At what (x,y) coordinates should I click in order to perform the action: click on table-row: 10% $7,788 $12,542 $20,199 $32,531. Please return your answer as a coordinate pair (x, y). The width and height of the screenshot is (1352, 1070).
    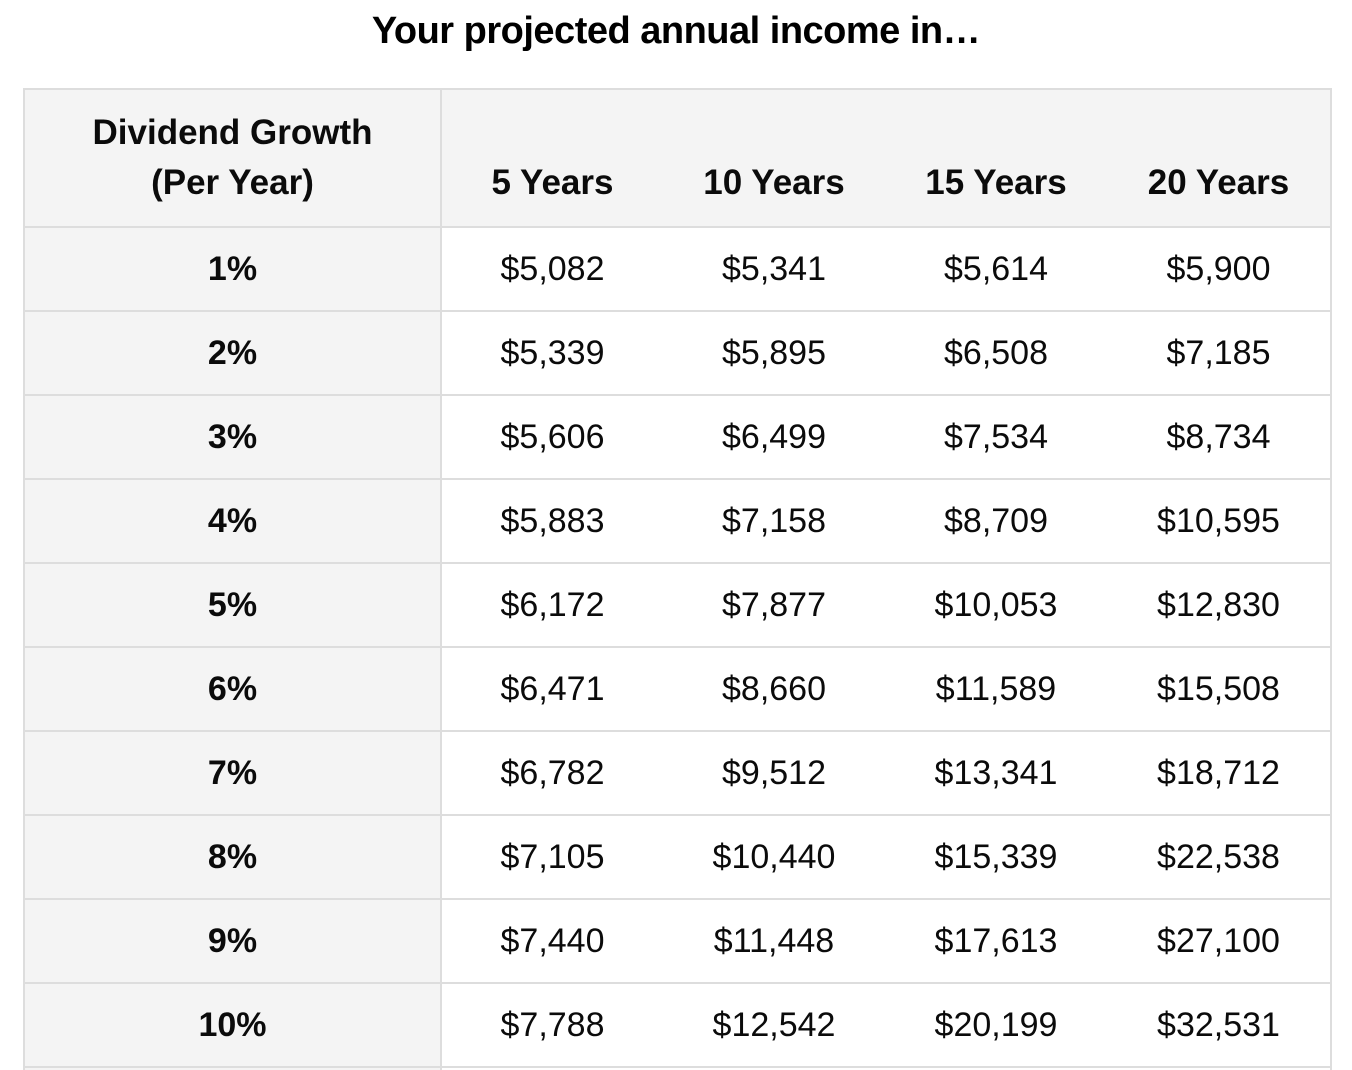
    Looking at the image, I should click on (677, 1024).